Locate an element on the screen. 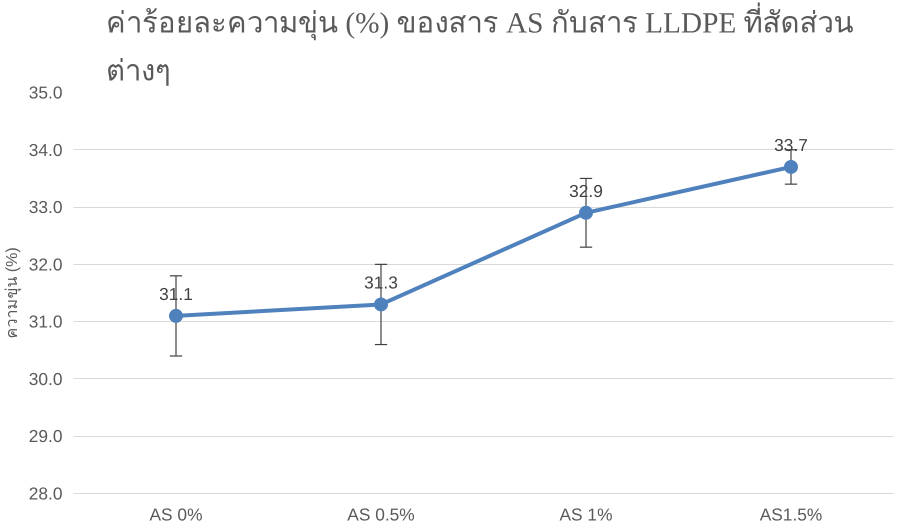 This screenshot has width=912, height=531. chart-title: ค่าร้อยละความขุ่น (%) ของสาร AS กับสาร LLDPE ที่สัดส่วน ต่างๆ is located at coordinates (480, 45).